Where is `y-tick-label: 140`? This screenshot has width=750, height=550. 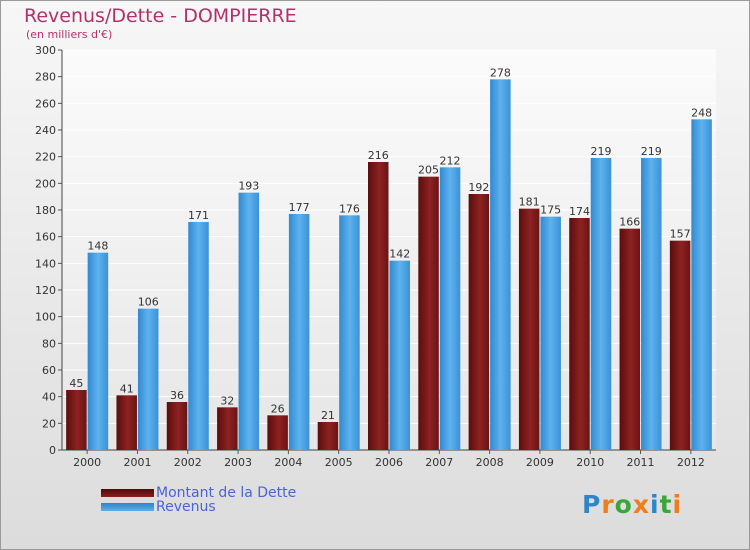
y-tick-label: 140 is located at coordinates (45, 263).